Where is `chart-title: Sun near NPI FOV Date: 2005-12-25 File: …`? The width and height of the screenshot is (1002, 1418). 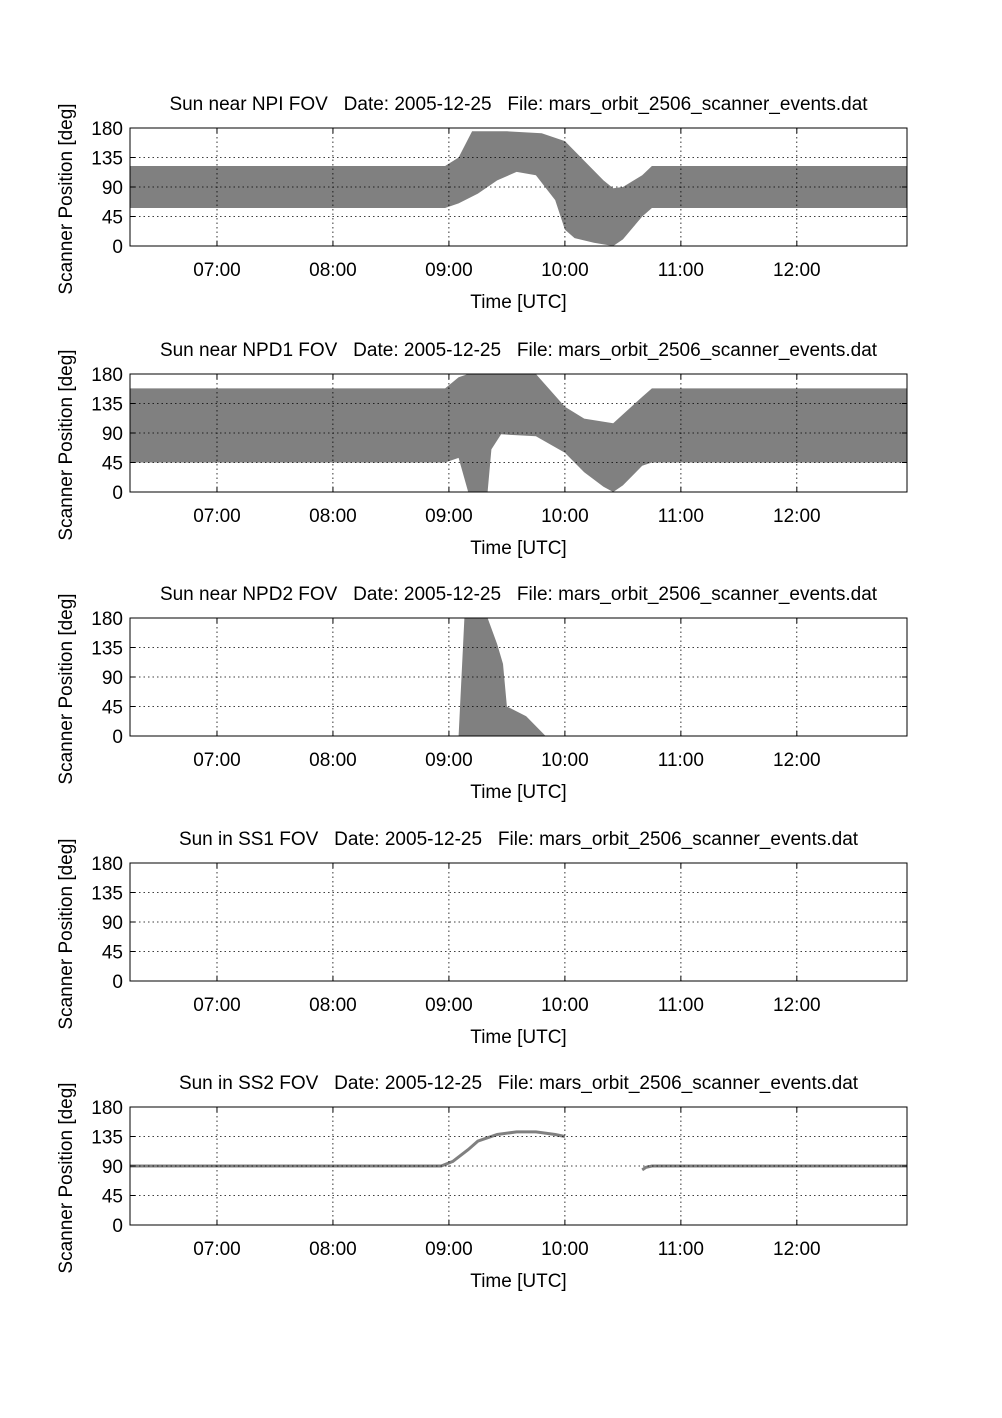 chart-title: Sun near NPI FOV Date: 2005-12-25 File: … is located at coordinates (518, 104).